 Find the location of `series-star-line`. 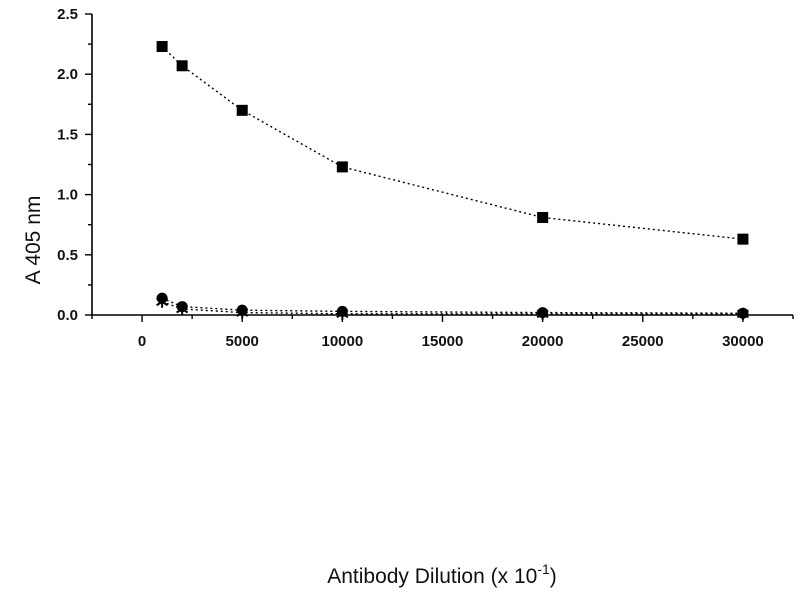

series-star-line is located at coordinates (452, 308).